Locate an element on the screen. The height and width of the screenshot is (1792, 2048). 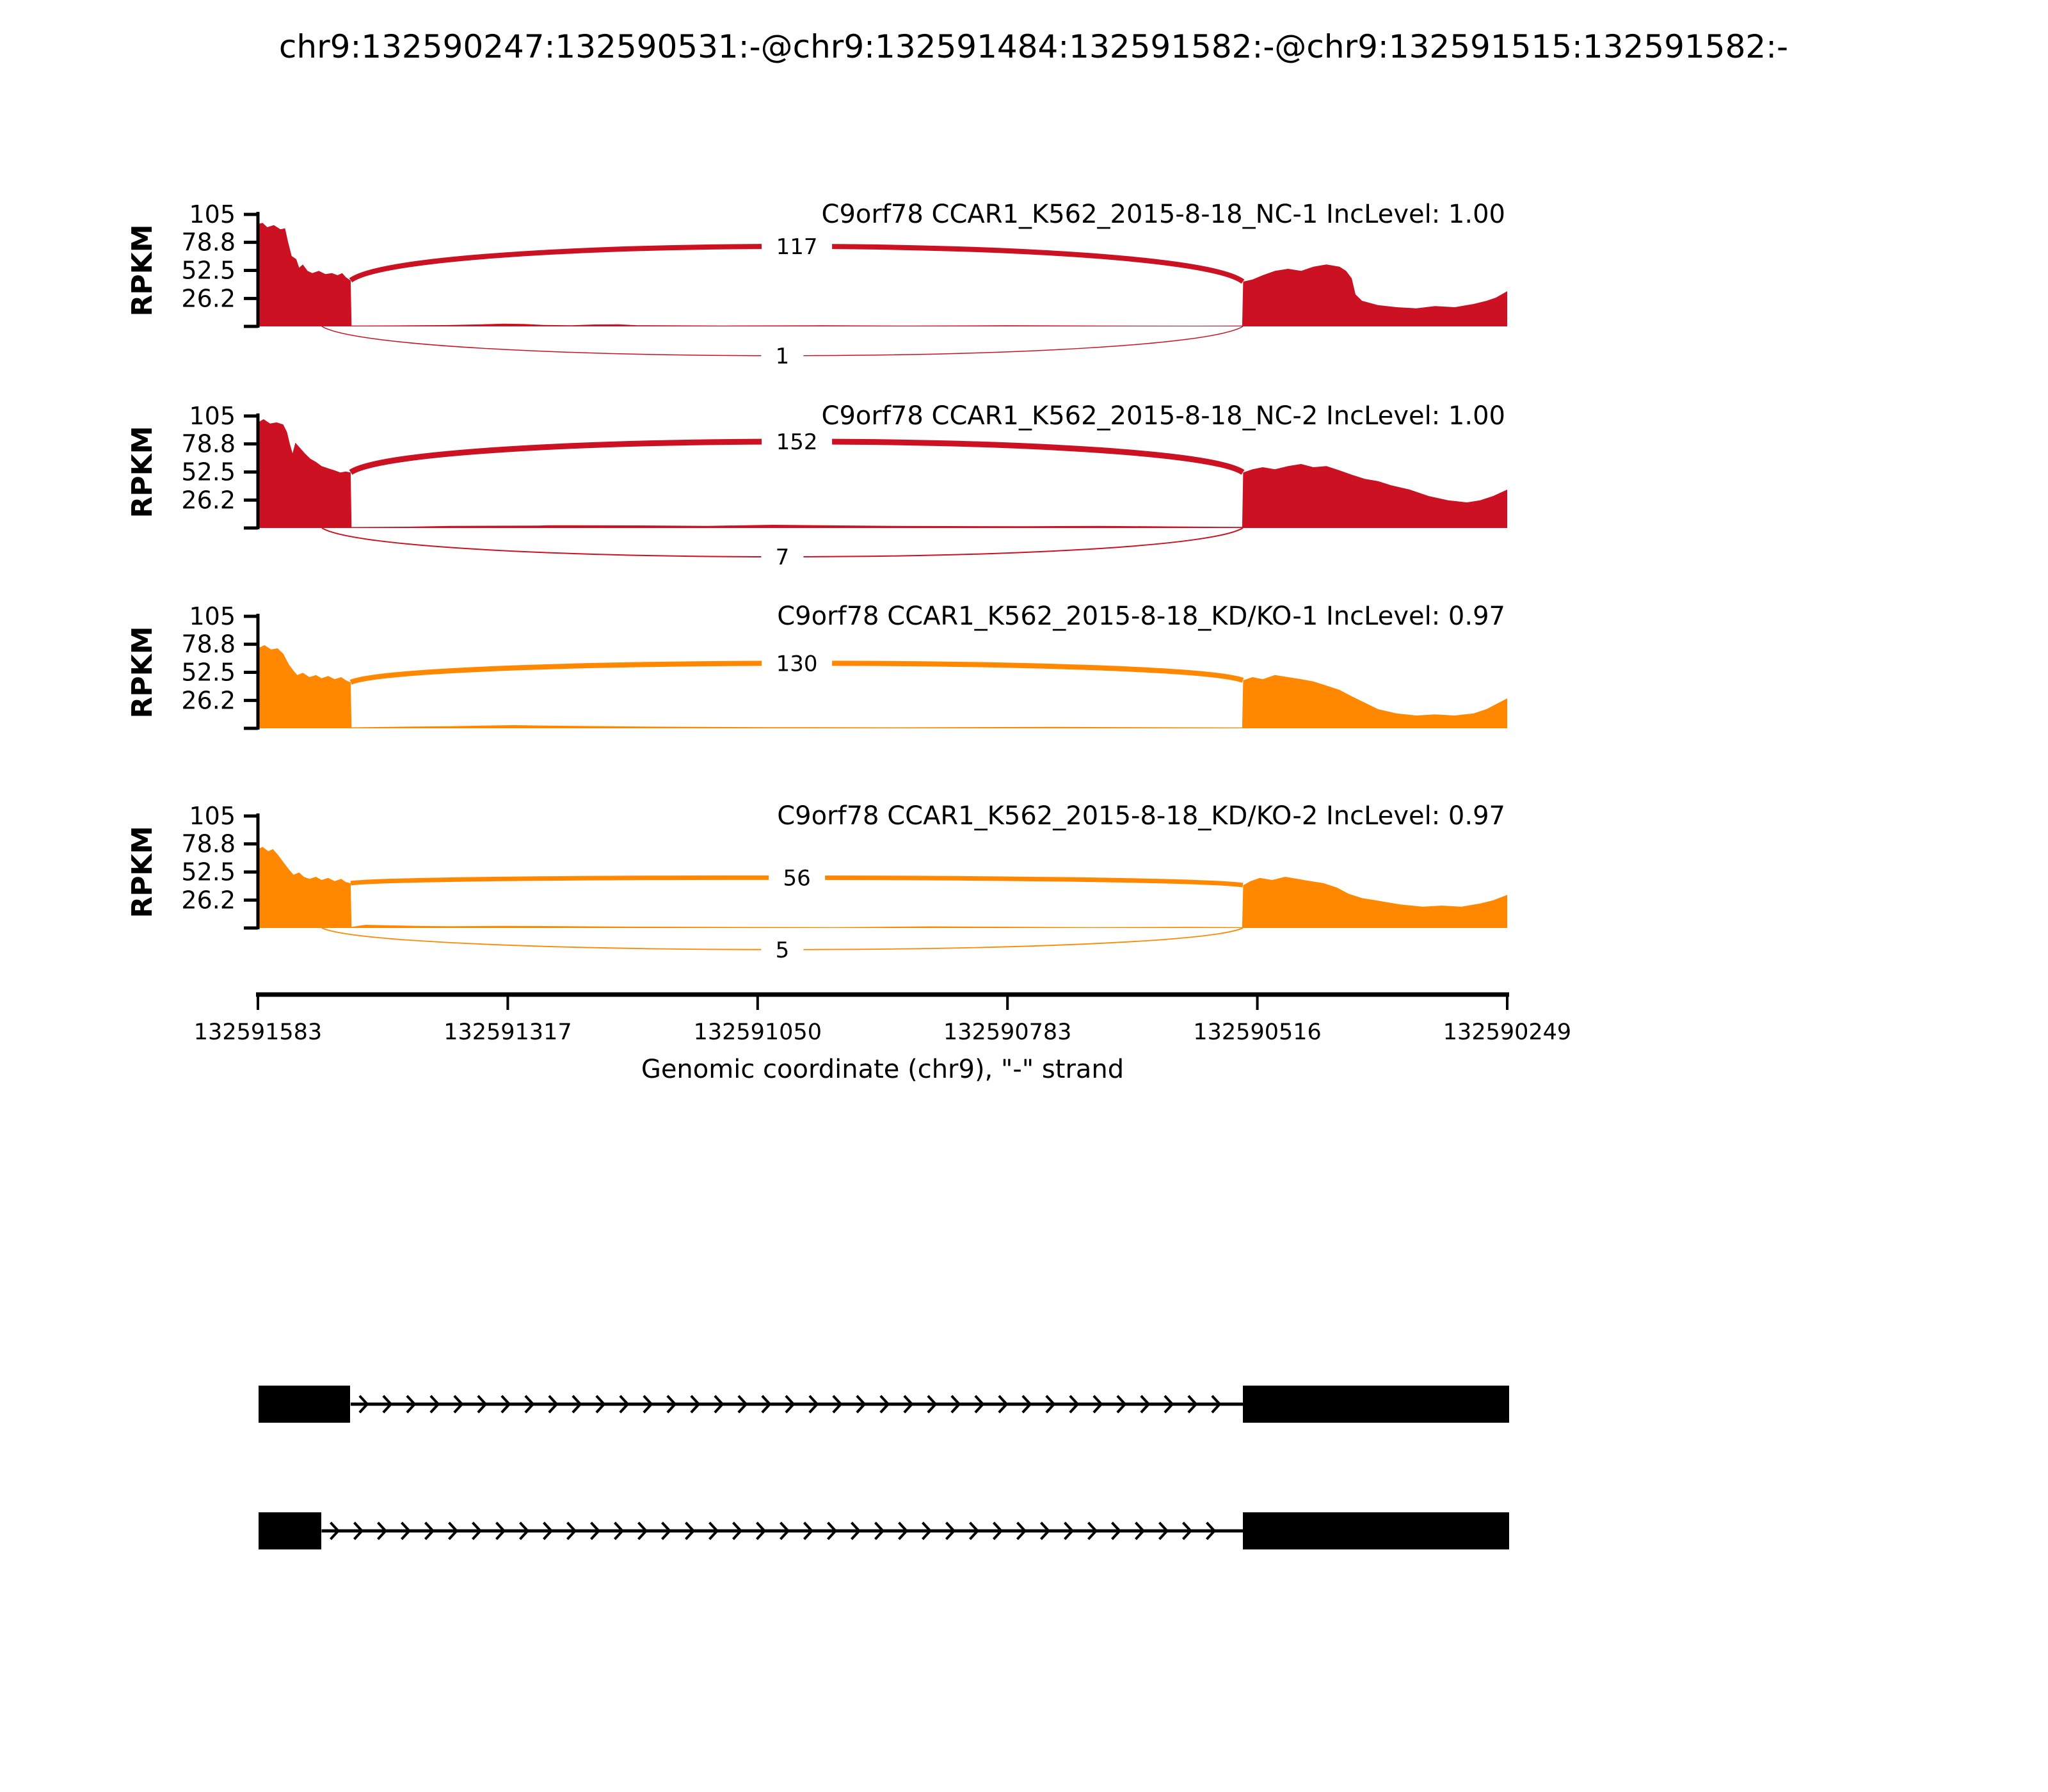
isoform-track is located at coordinates (884, 1467).